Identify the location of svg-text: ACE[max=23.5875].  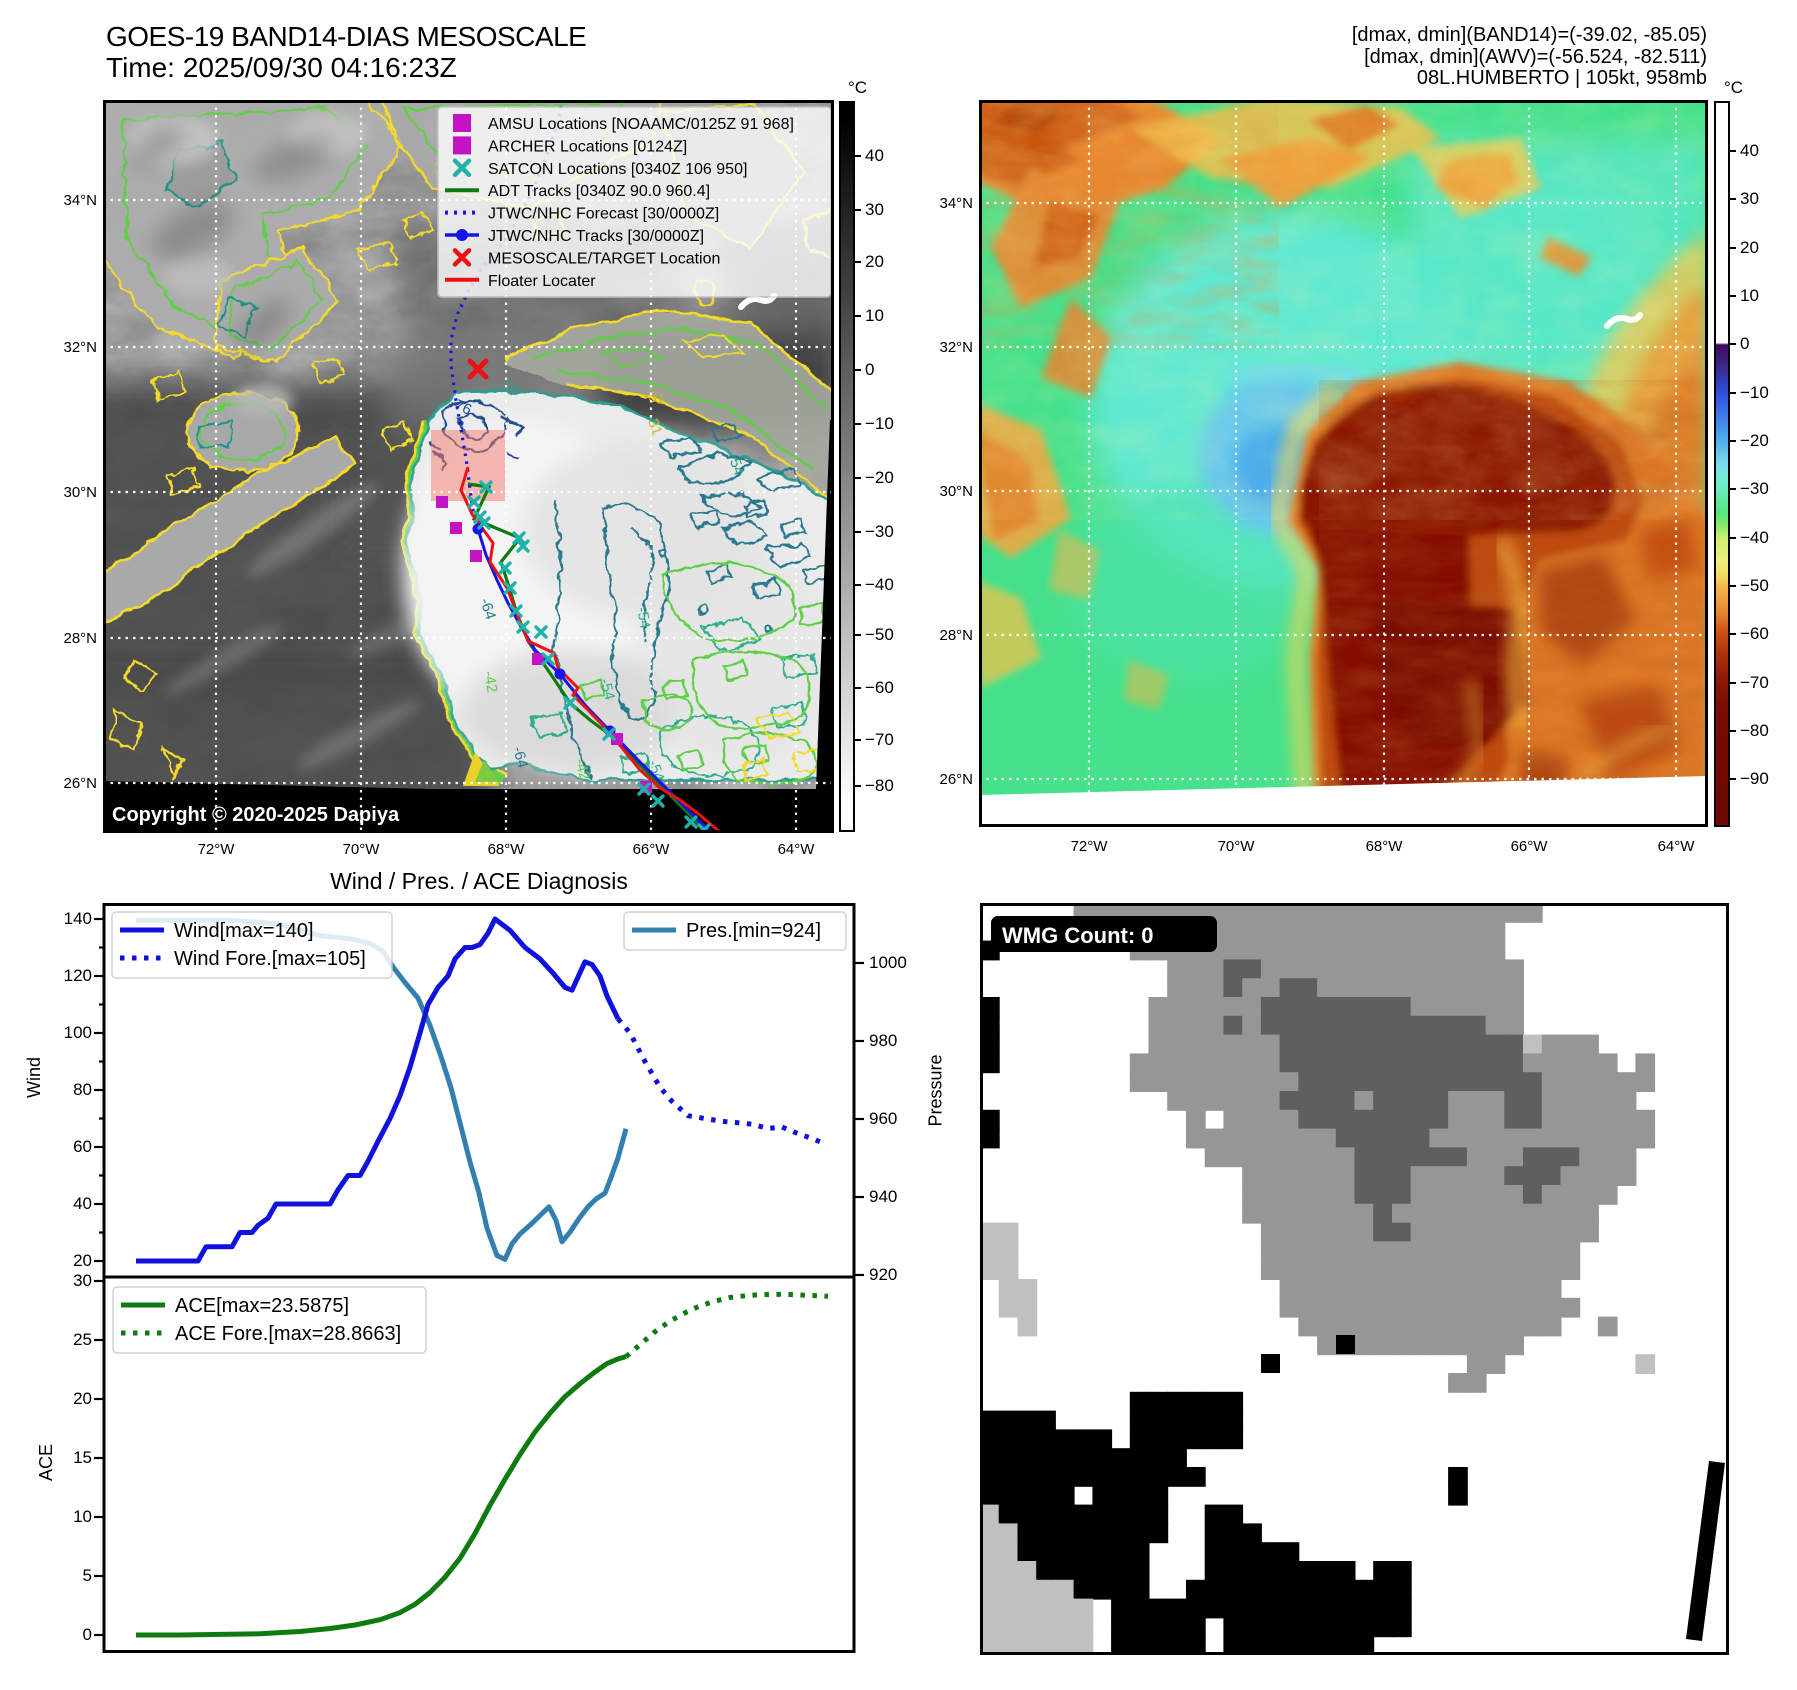
(262, 1306).